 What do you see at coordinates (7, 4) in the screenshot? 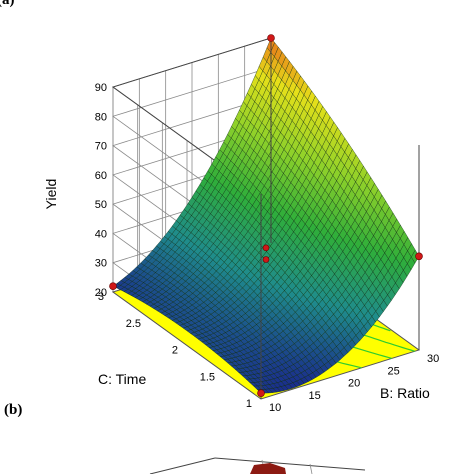
I see `panel-label-a: (a)` at bounding box center [7, 4].